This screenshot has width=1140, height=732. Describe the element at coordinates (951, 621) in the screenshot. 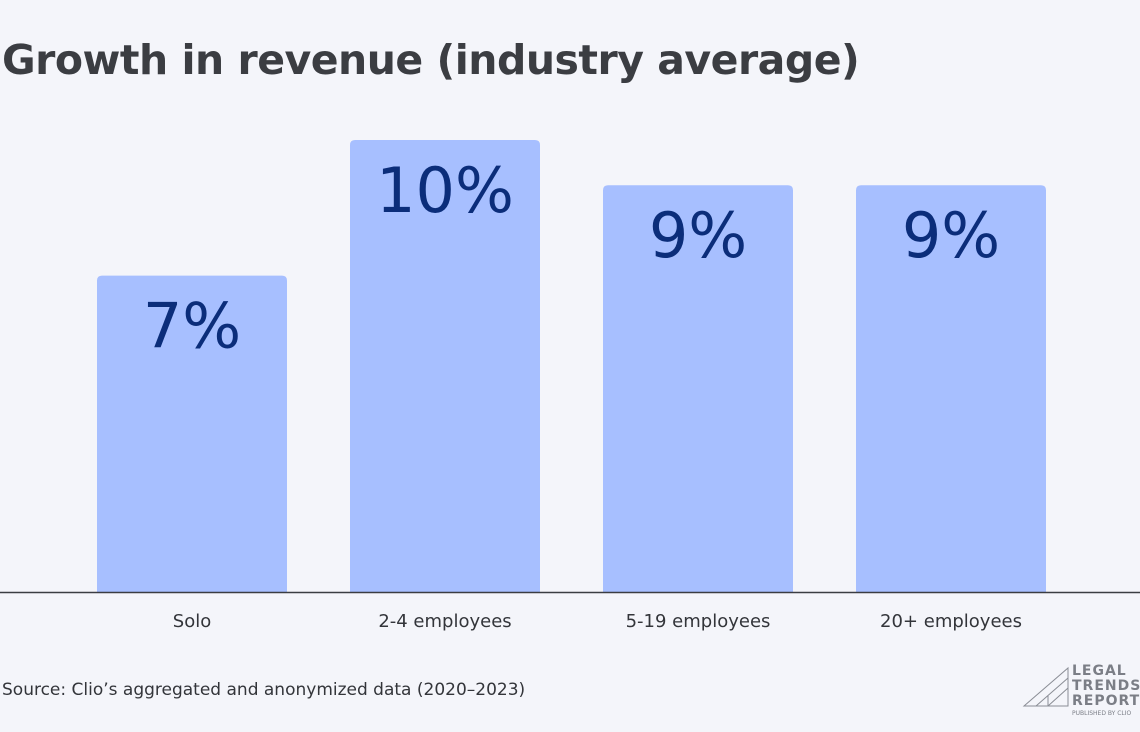

I see `category-label-3: 20+ employees` at that location.